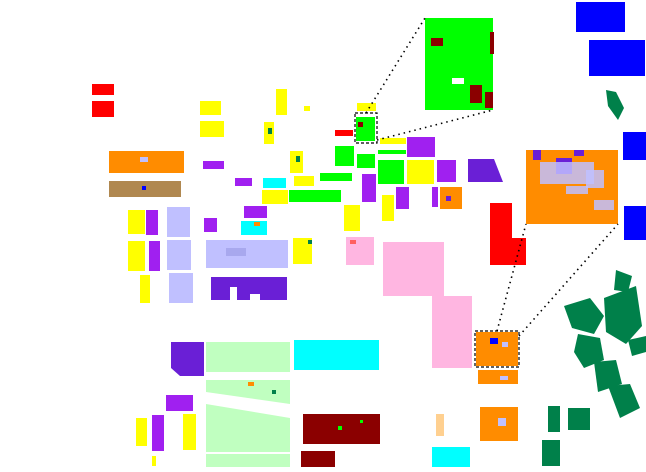  I want to click on zoom-inset-orange, so click(572, 187).